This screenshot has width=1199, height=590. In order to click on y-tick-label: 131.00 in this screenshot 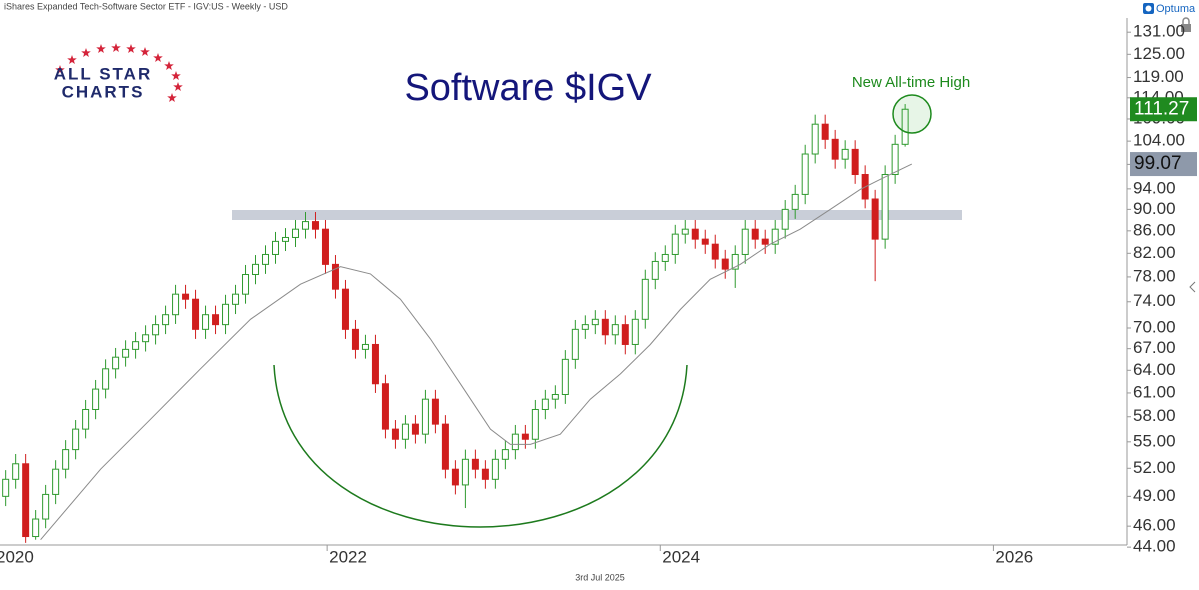, I will do `click(1159, 31)`.